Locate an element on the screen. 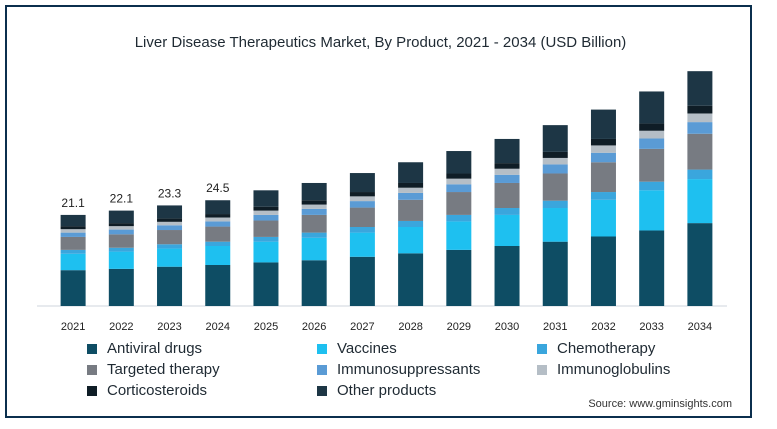 The width and height of the screenshot is (777, 429). bar-2022-immunosuppressants is located at coordinates (121, 232).